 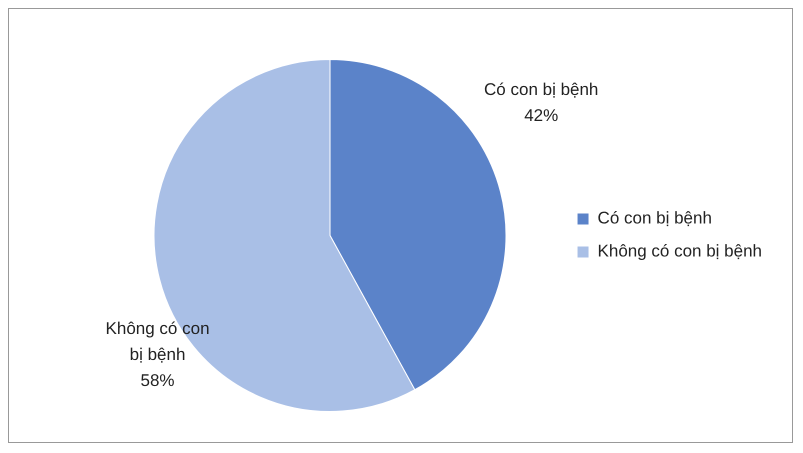 What do you see at coordinates (157, 380) in the screenshot?
I see `data-label: 58%` at bounding box center [157, 380].